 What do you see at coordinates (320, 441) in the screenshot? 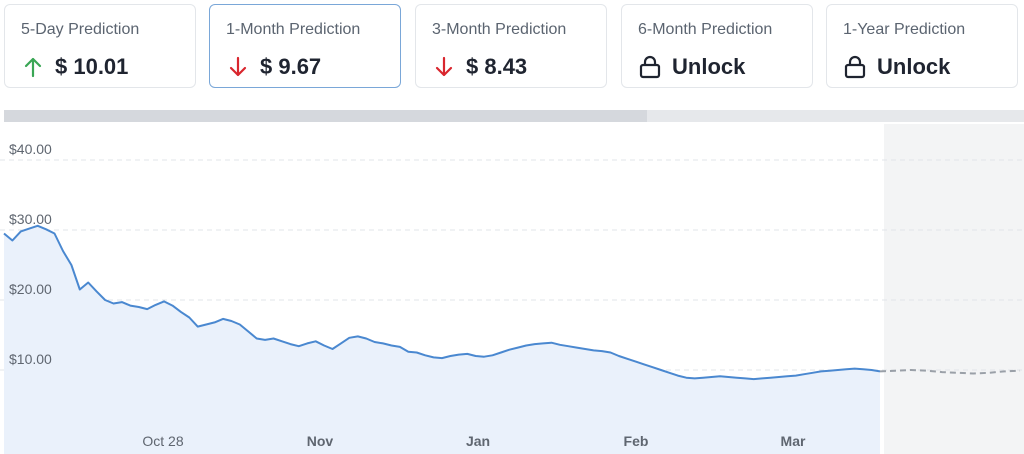
I see `x-tick-label: Nov` at bounding box center [320, 441].